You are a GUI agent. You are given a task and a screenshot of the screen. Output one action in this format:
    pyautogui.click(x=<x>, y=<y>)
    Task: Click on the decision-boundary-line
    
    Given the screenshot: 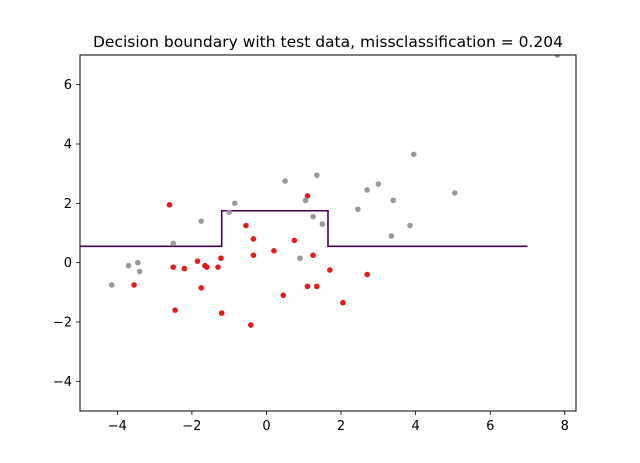 What is the action you would take?
    pyautogui.click(x=304, y=228)
    